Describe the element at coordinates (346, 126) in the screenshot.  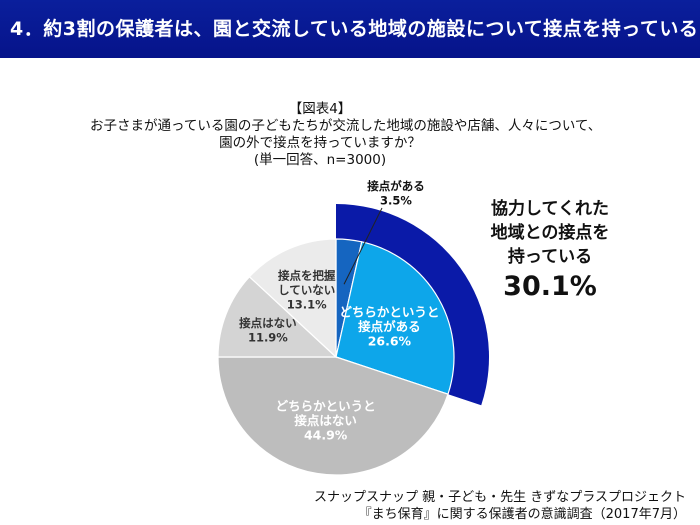
I see `question-line-1: お子さまが通っている園の子どもたちが交流した地域の施設や店舗、人々について、` at that location.